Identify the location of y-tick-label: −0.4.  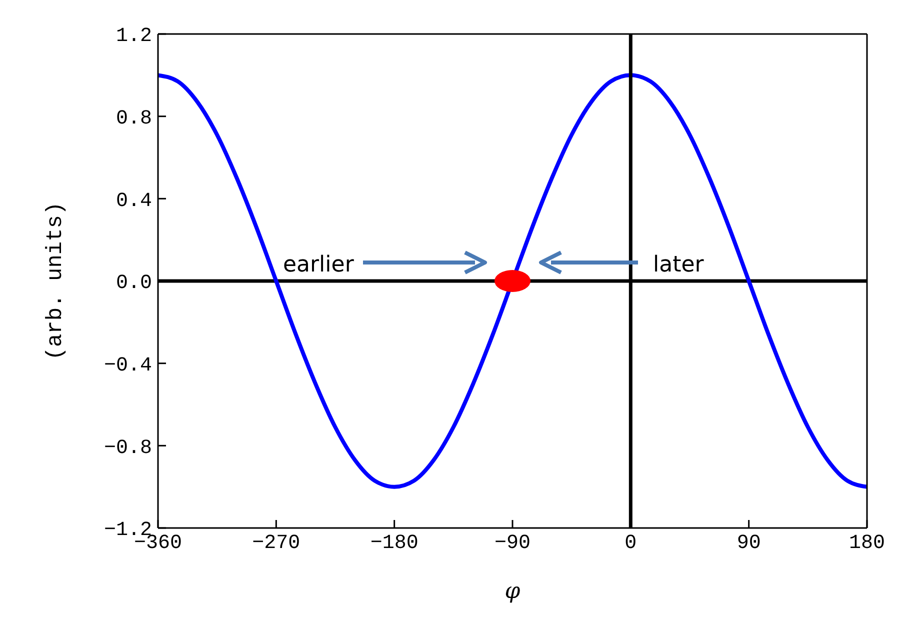
(128, 366).